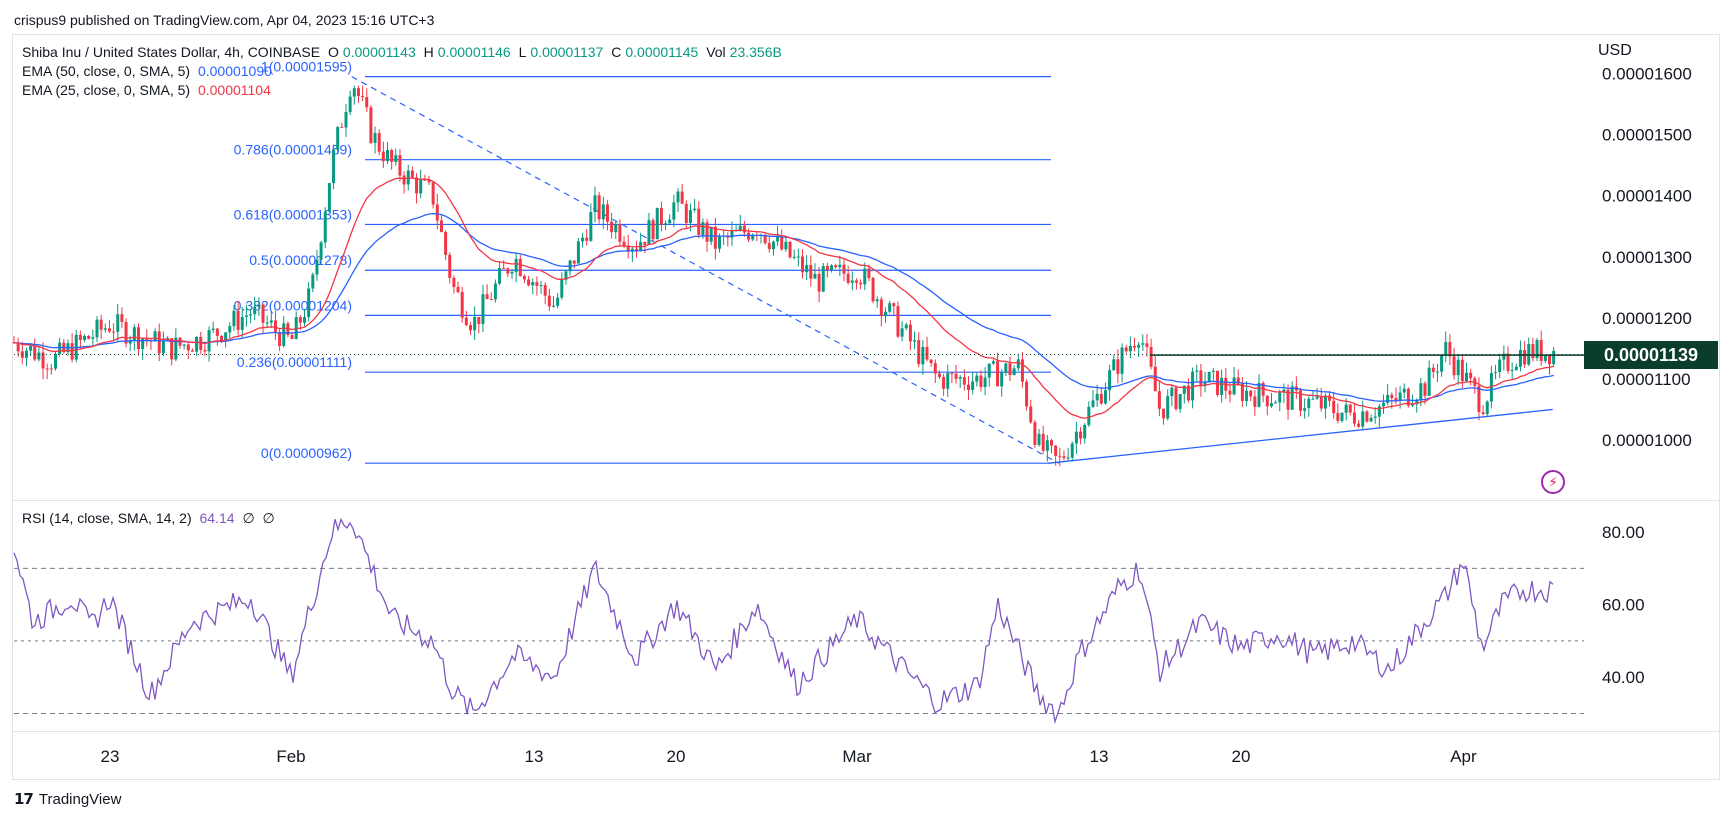 The width and height of the screenshot is (1731, 823). What do you see at coordinates (1615, 50) in the screenshot?
I see `currency-label: USD` at bounding box center [1615, 50].